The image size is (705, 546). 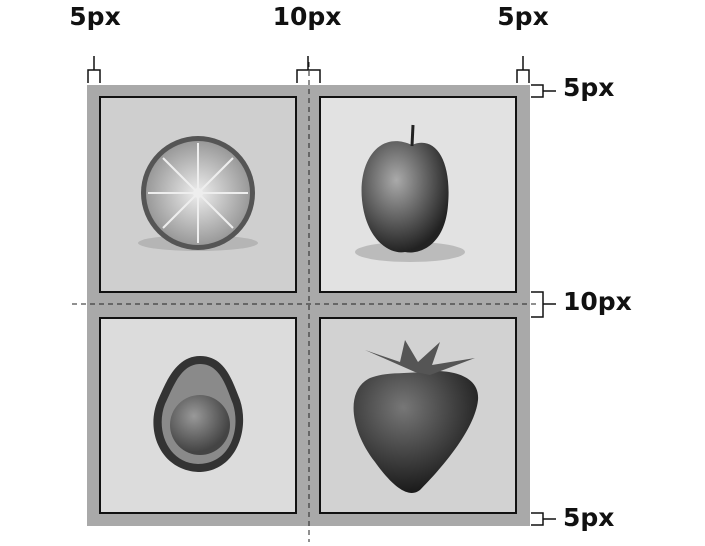 What do you see at coordinates (198, 194) in the screenshot?
I see `cell-lemon` at bounding box center [198, 194].